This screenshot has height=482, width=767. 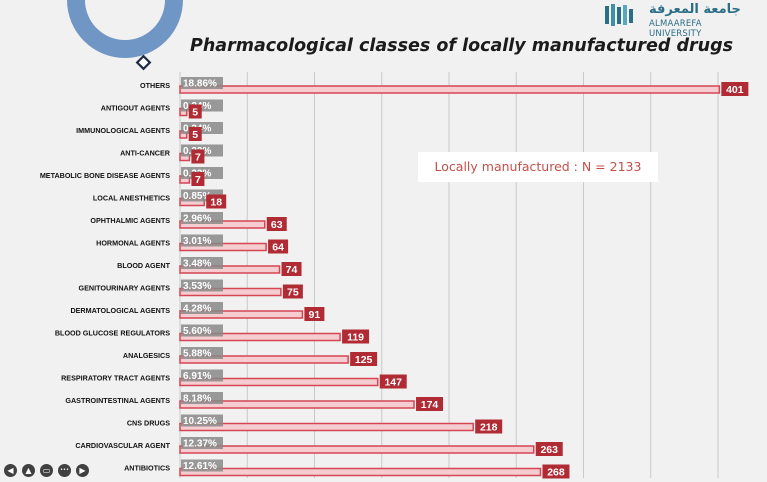 What do you see at coordinates (117, 400) in the screenshot?
I see `category-label: GASTROINTESTINAL AGENTS` at bounding box center [117, 400].